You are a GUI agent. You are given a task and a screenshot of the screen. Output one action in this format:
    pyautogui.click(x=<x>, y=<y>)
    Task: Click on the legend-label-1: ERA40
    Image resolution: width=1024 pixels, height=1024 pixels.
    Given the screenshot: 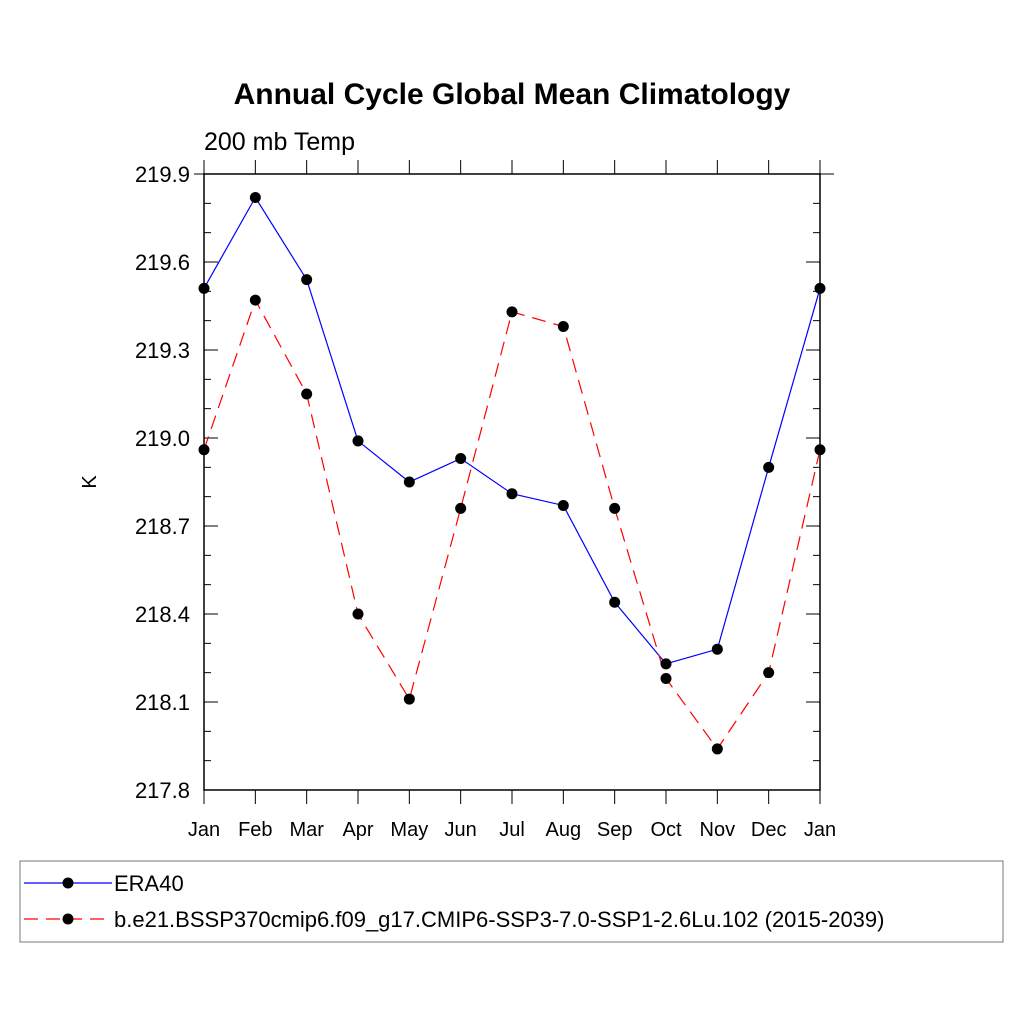 What is the action you would take?
    pyautogui.click(x=149, y=883)
    